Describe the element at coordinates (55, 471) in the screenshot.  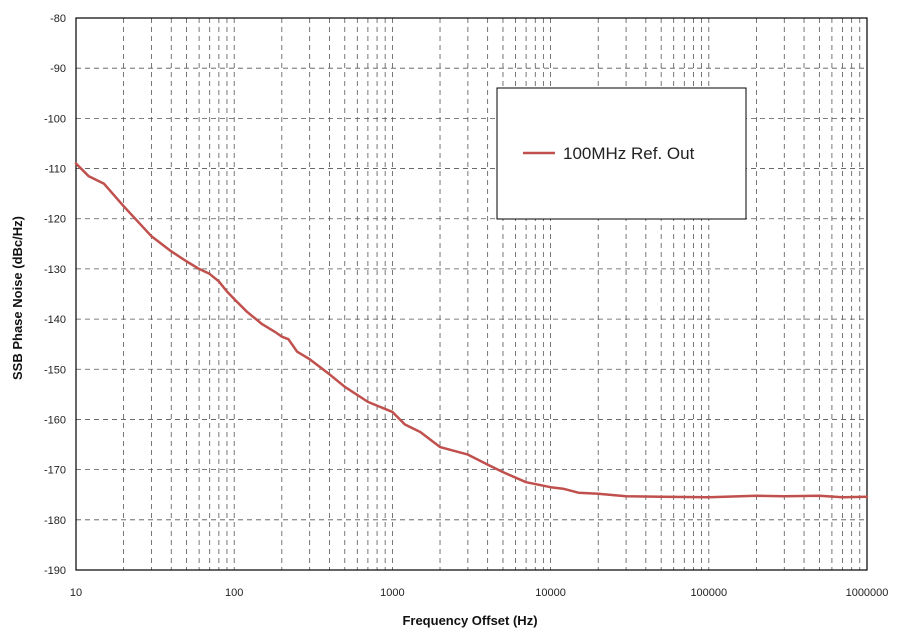
I see `y-tick-label: -170` at that location.